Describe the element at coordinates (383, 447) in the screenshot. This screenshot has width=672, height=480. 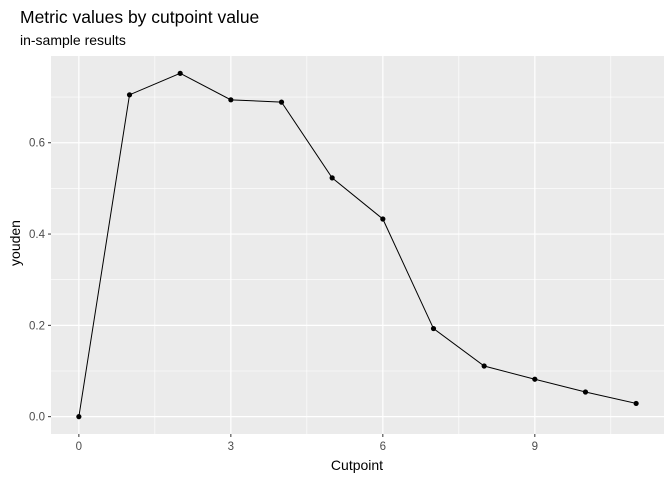
I see `x-tick-label: 6` at that location.